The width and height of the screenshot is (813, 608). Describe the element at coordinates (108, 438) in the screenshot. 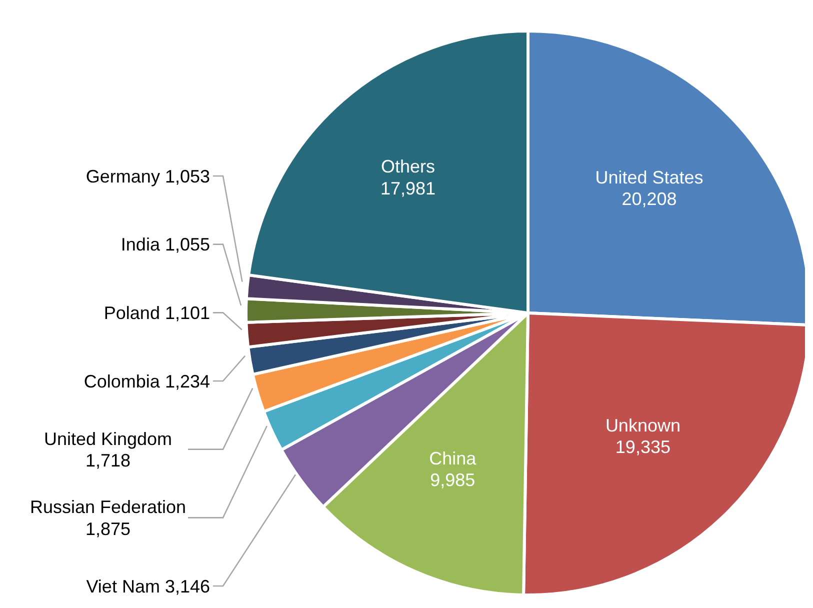

I see `slice-label: United Kingdom` at that location.